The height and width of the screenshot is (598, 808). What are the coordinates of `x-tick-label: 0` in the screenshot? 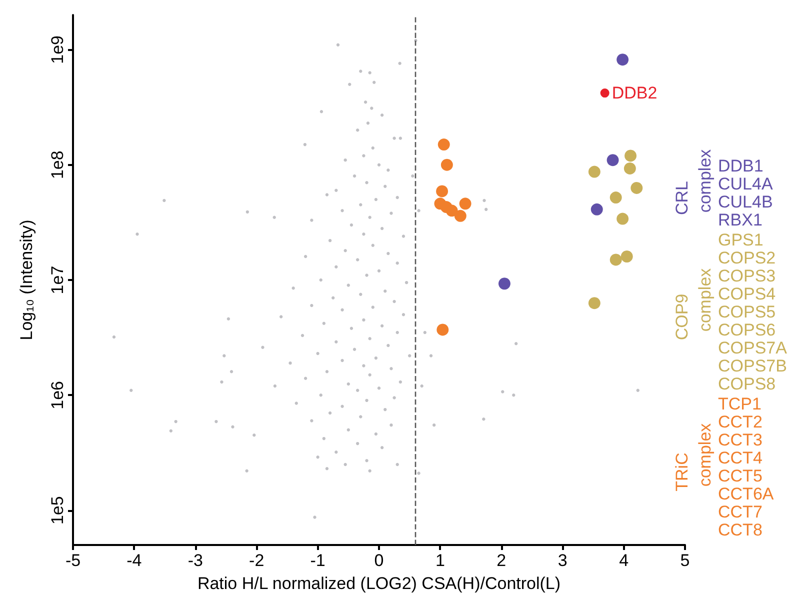 It's located at (379, 560).